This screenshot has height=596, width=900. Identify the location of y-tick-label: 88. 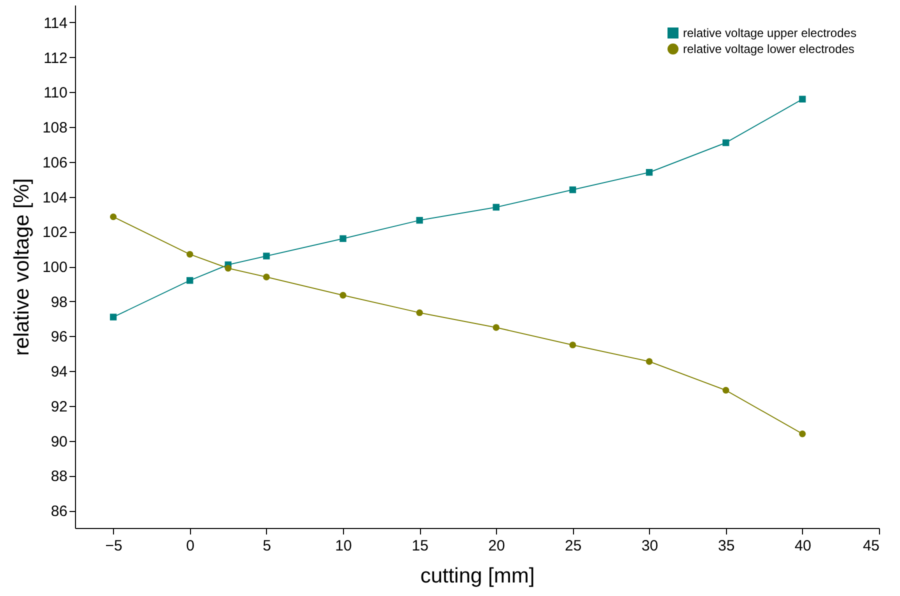
(59, 477).